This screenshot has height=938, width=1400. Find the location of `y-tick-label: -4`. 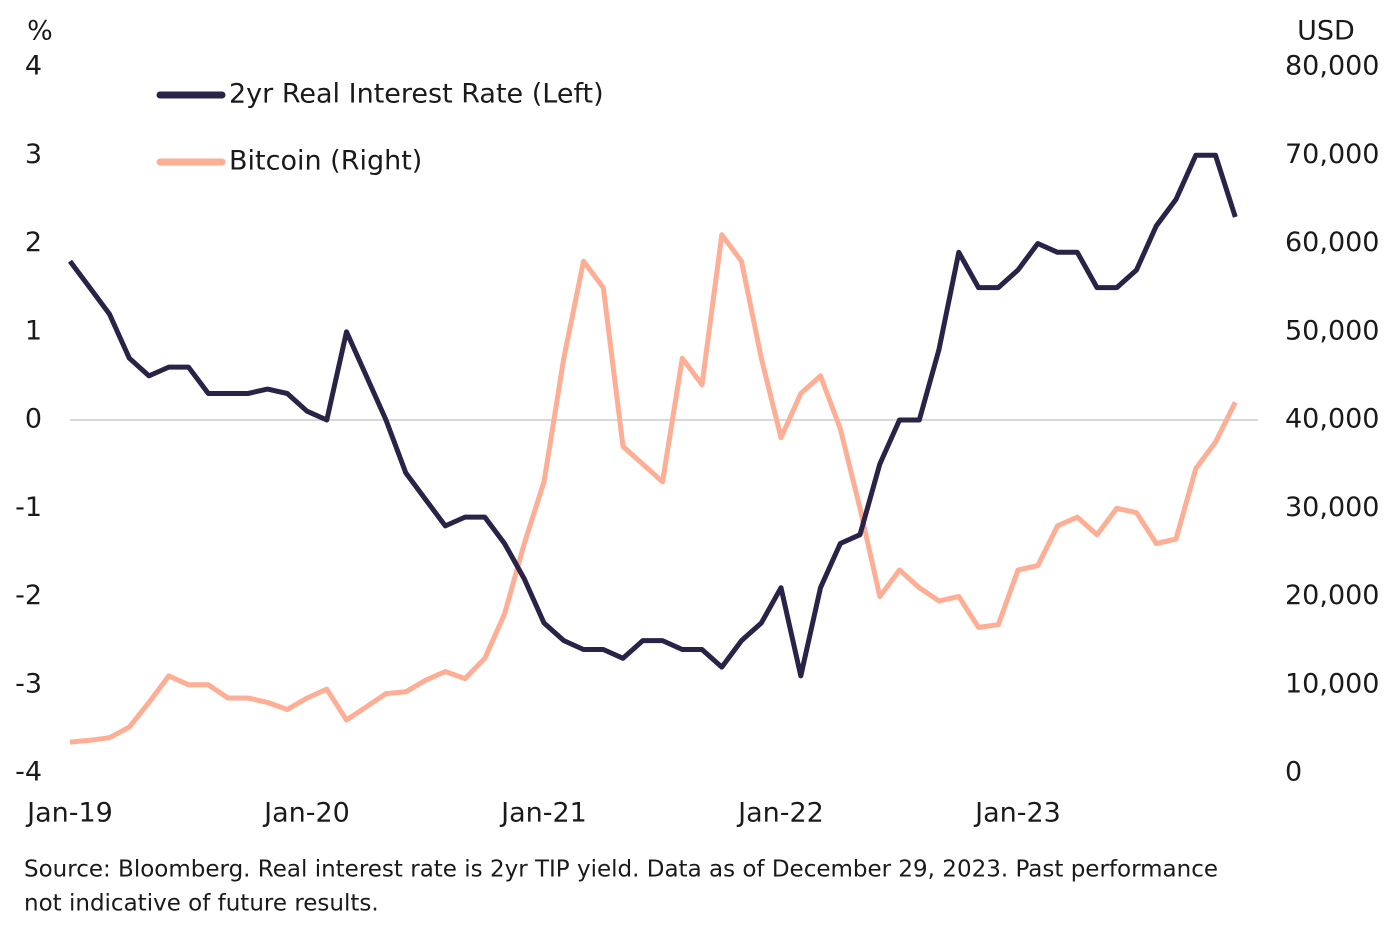

y-tick-label: -4 is located at coordinates (28, 772).